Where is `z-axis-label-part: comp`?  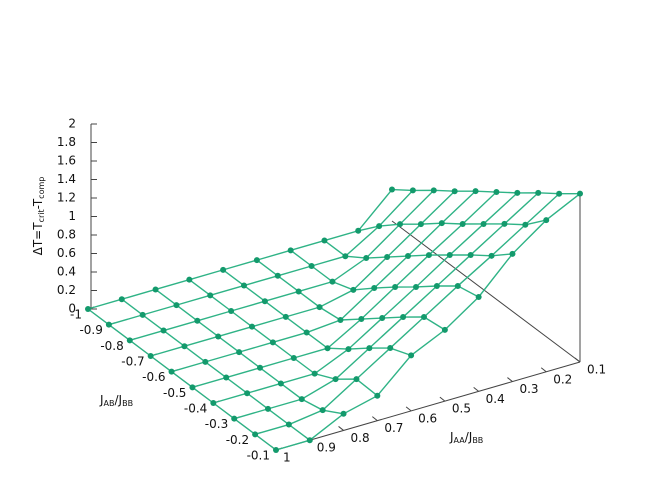
z-axis-label-part: comp is located at coordinates (41, 188).